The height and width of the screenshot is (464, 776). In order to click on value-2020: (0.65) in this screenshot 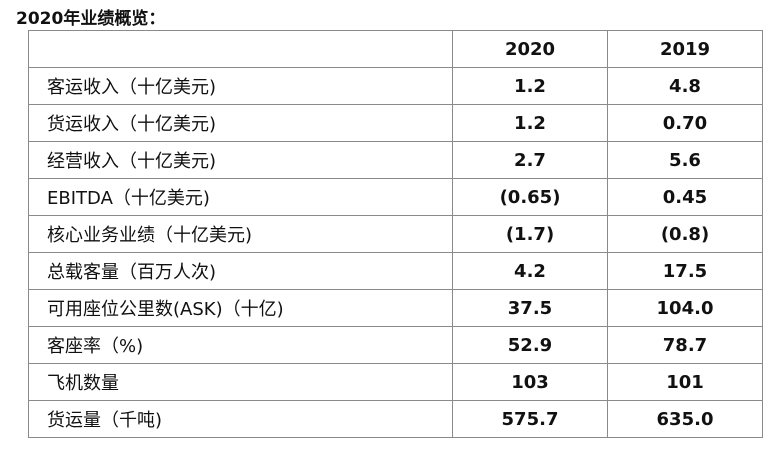, I will do `click(530, 197)`.